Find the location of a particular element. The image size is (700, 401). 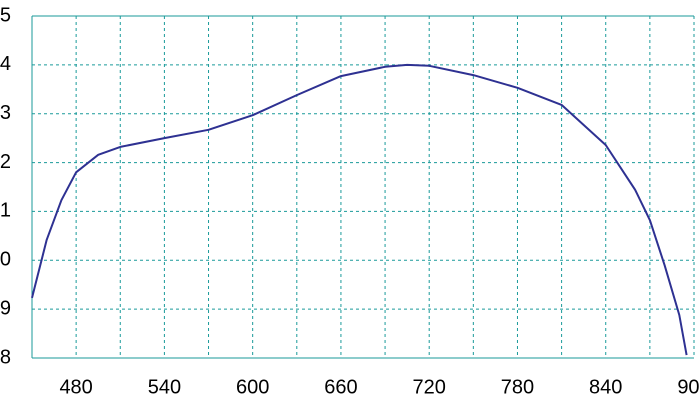

y-tick-label: 42 is located at coordinates (5, 162).